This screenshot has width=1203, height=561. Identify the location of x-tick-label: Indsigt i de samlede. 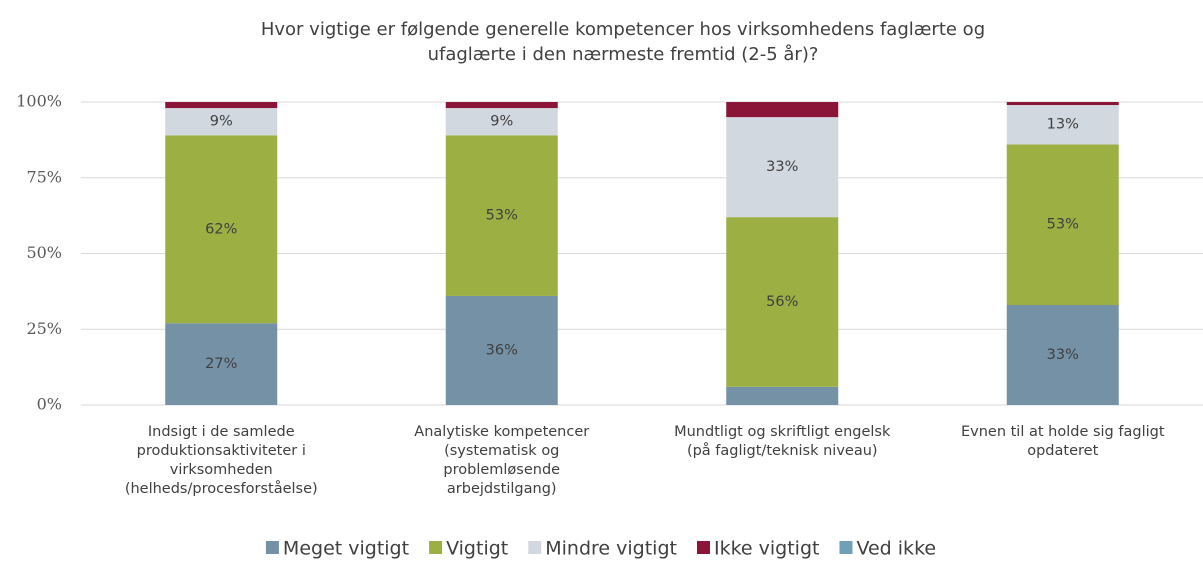
(221, 432).